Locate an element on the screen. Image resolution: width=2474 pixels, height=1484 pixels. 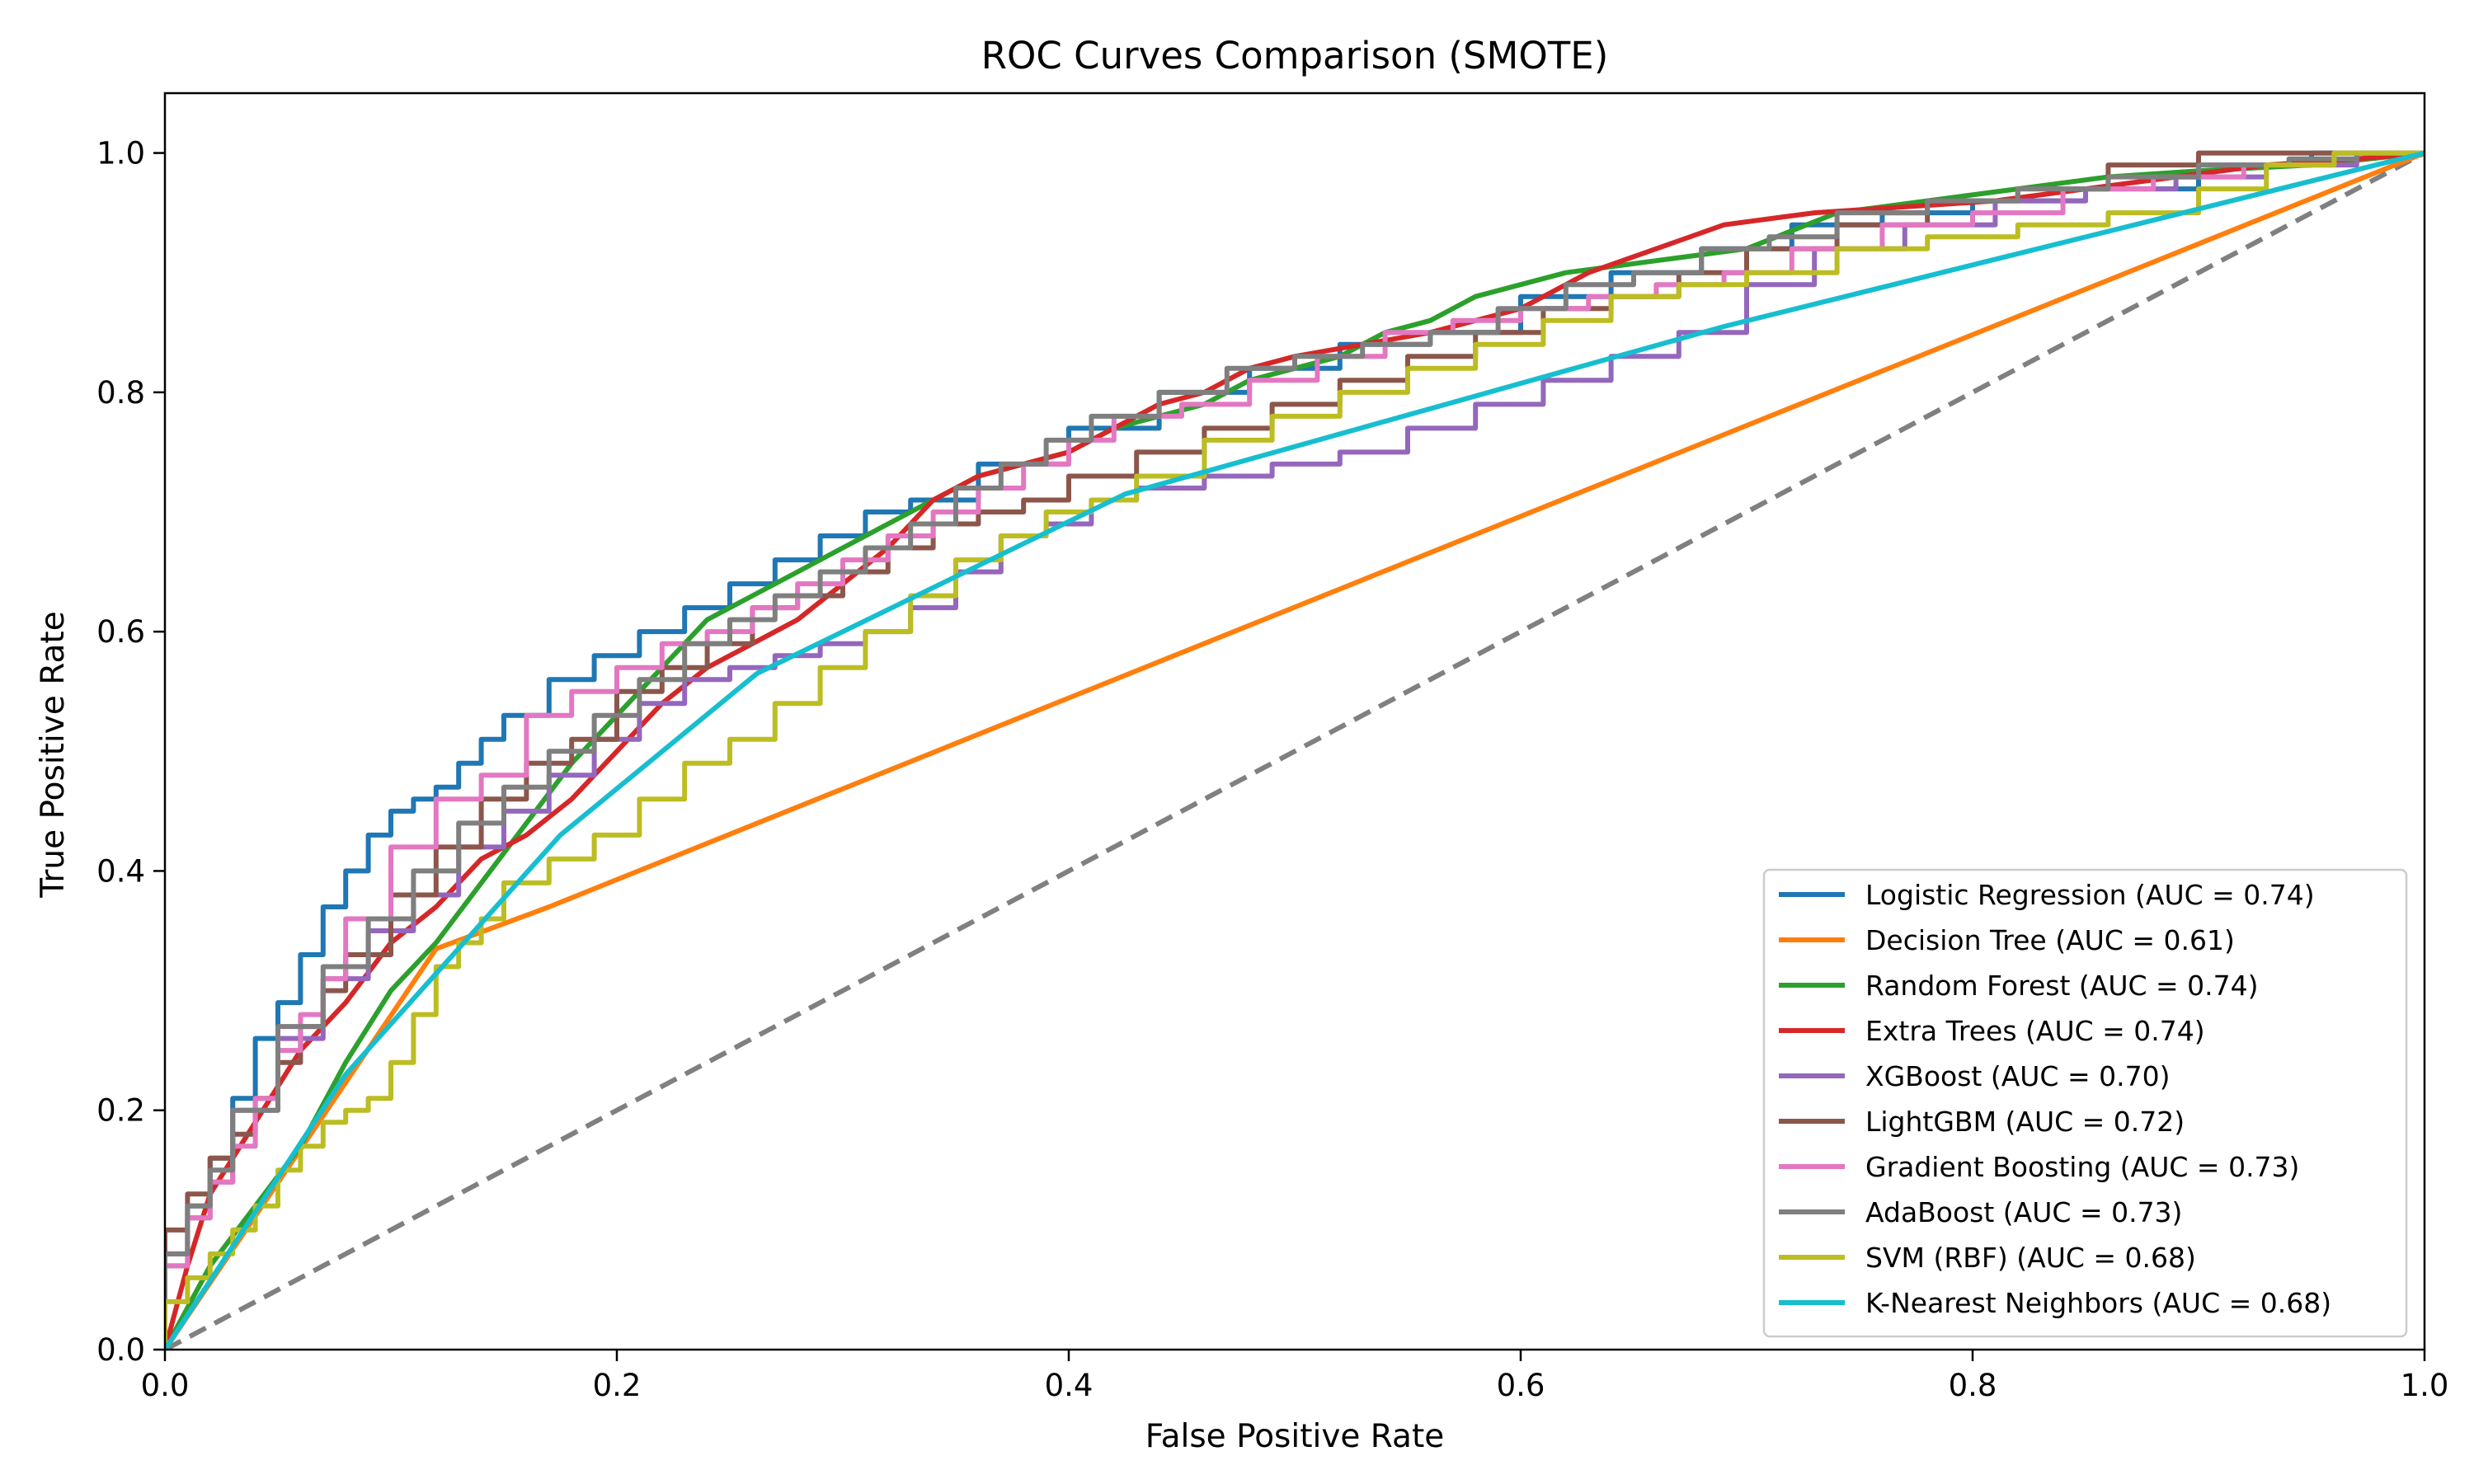
y-tick-label: 0.2 is located at coordinates (120, 1111).